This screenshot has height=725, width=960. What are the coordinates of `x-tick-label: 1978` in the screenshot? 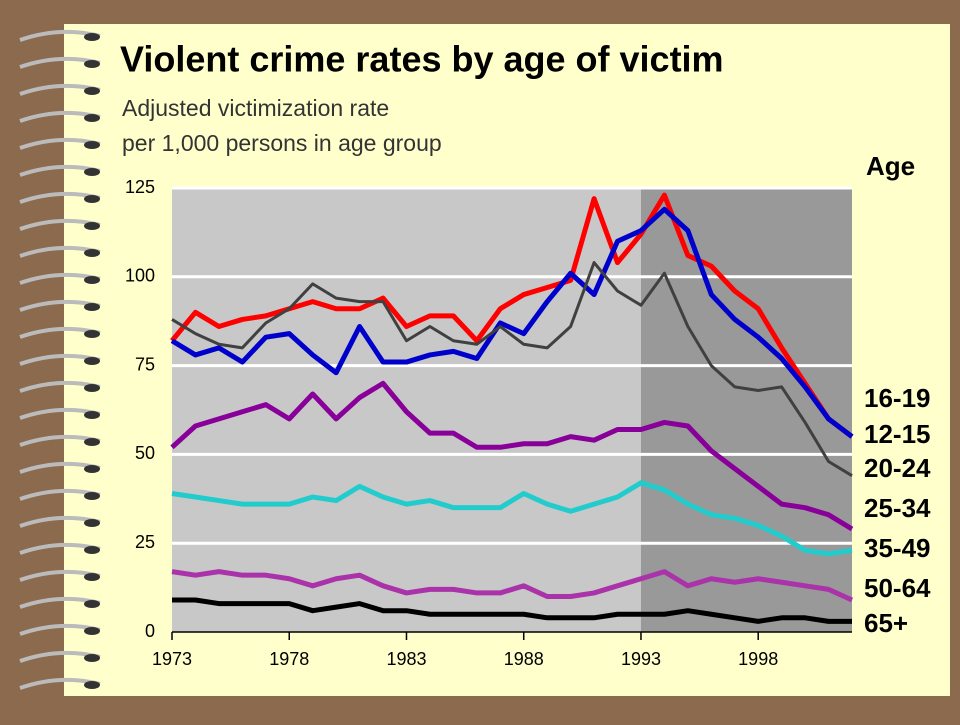 It's located at (289, 659).